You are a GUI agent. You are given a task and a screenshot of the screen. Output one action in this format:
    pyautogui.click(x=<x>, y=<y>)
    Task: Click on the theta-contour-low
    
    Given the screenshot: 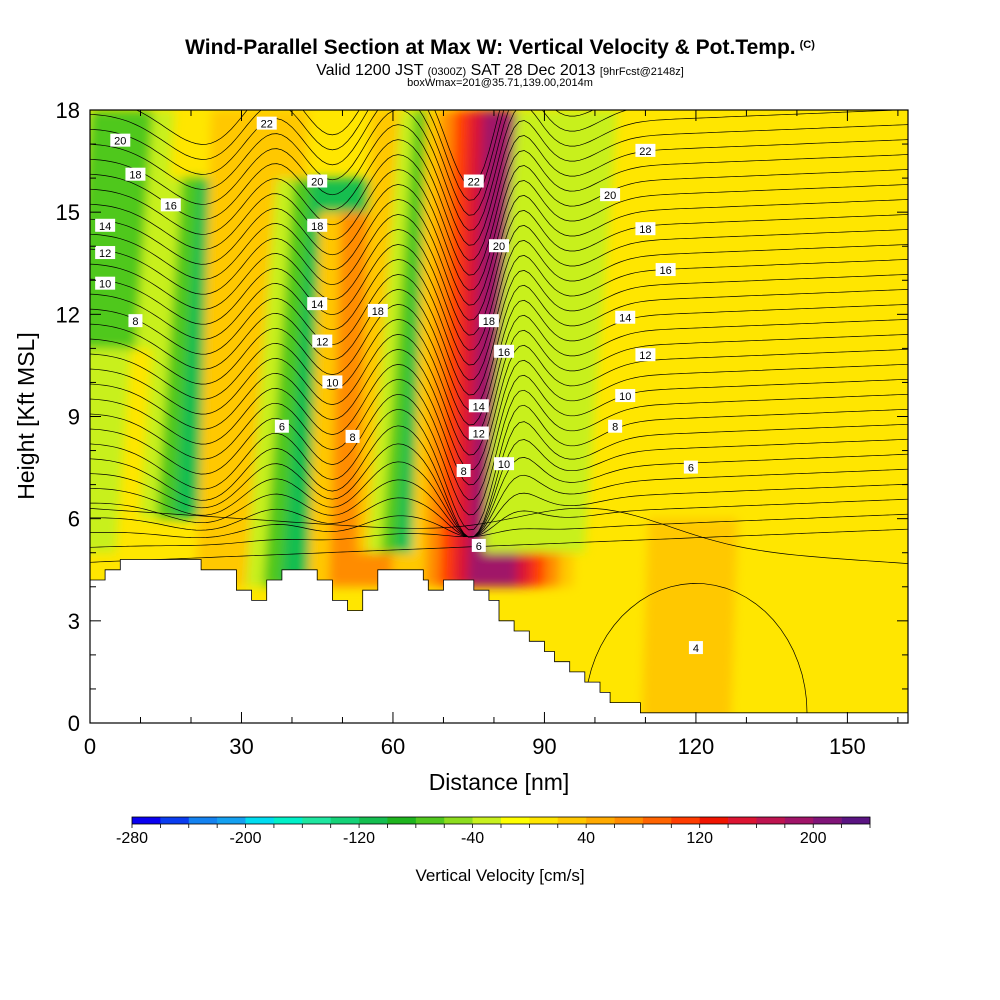 What is the action you would take?
    pyautogui.click(x=696, y=648)
    